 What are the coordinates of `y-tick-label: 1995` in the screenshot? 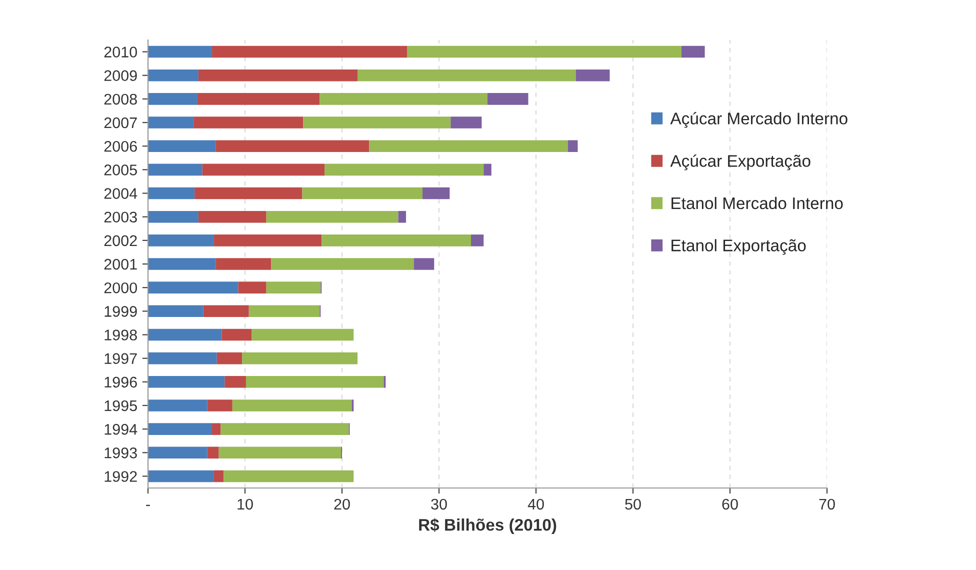 It's located at (120, 406).